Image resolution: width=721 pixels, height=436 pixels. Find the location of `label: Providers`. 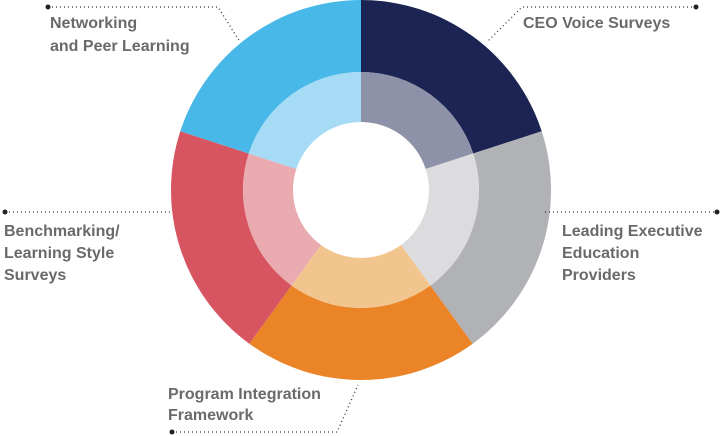

label: Providers is located at coordinates (599, 275).